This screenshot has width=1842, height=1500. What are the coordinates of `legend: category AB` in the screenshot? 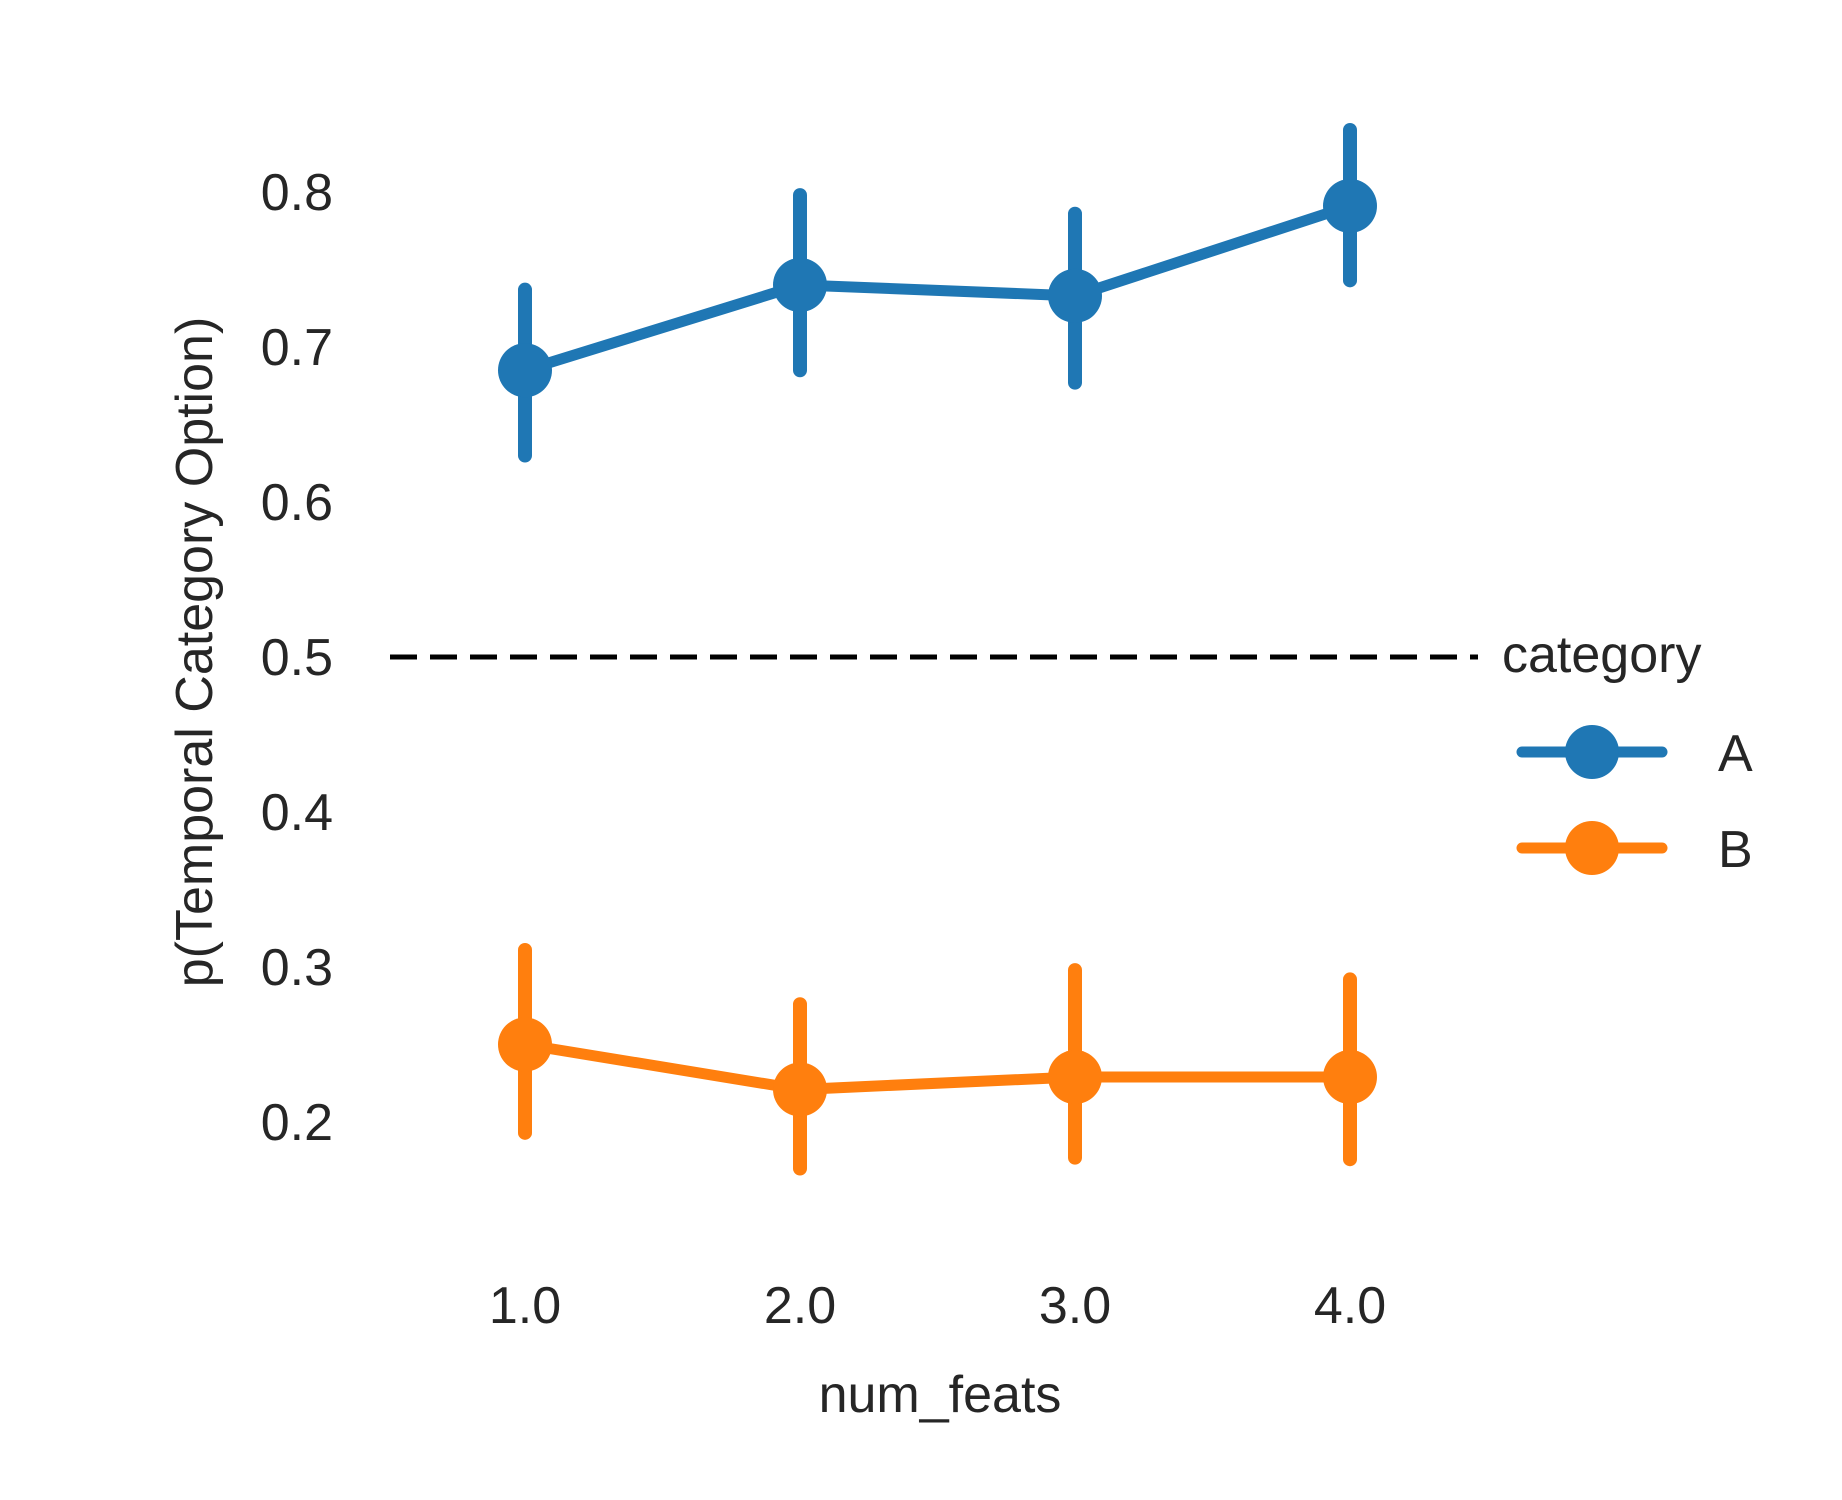 It's located at (1627, 752).